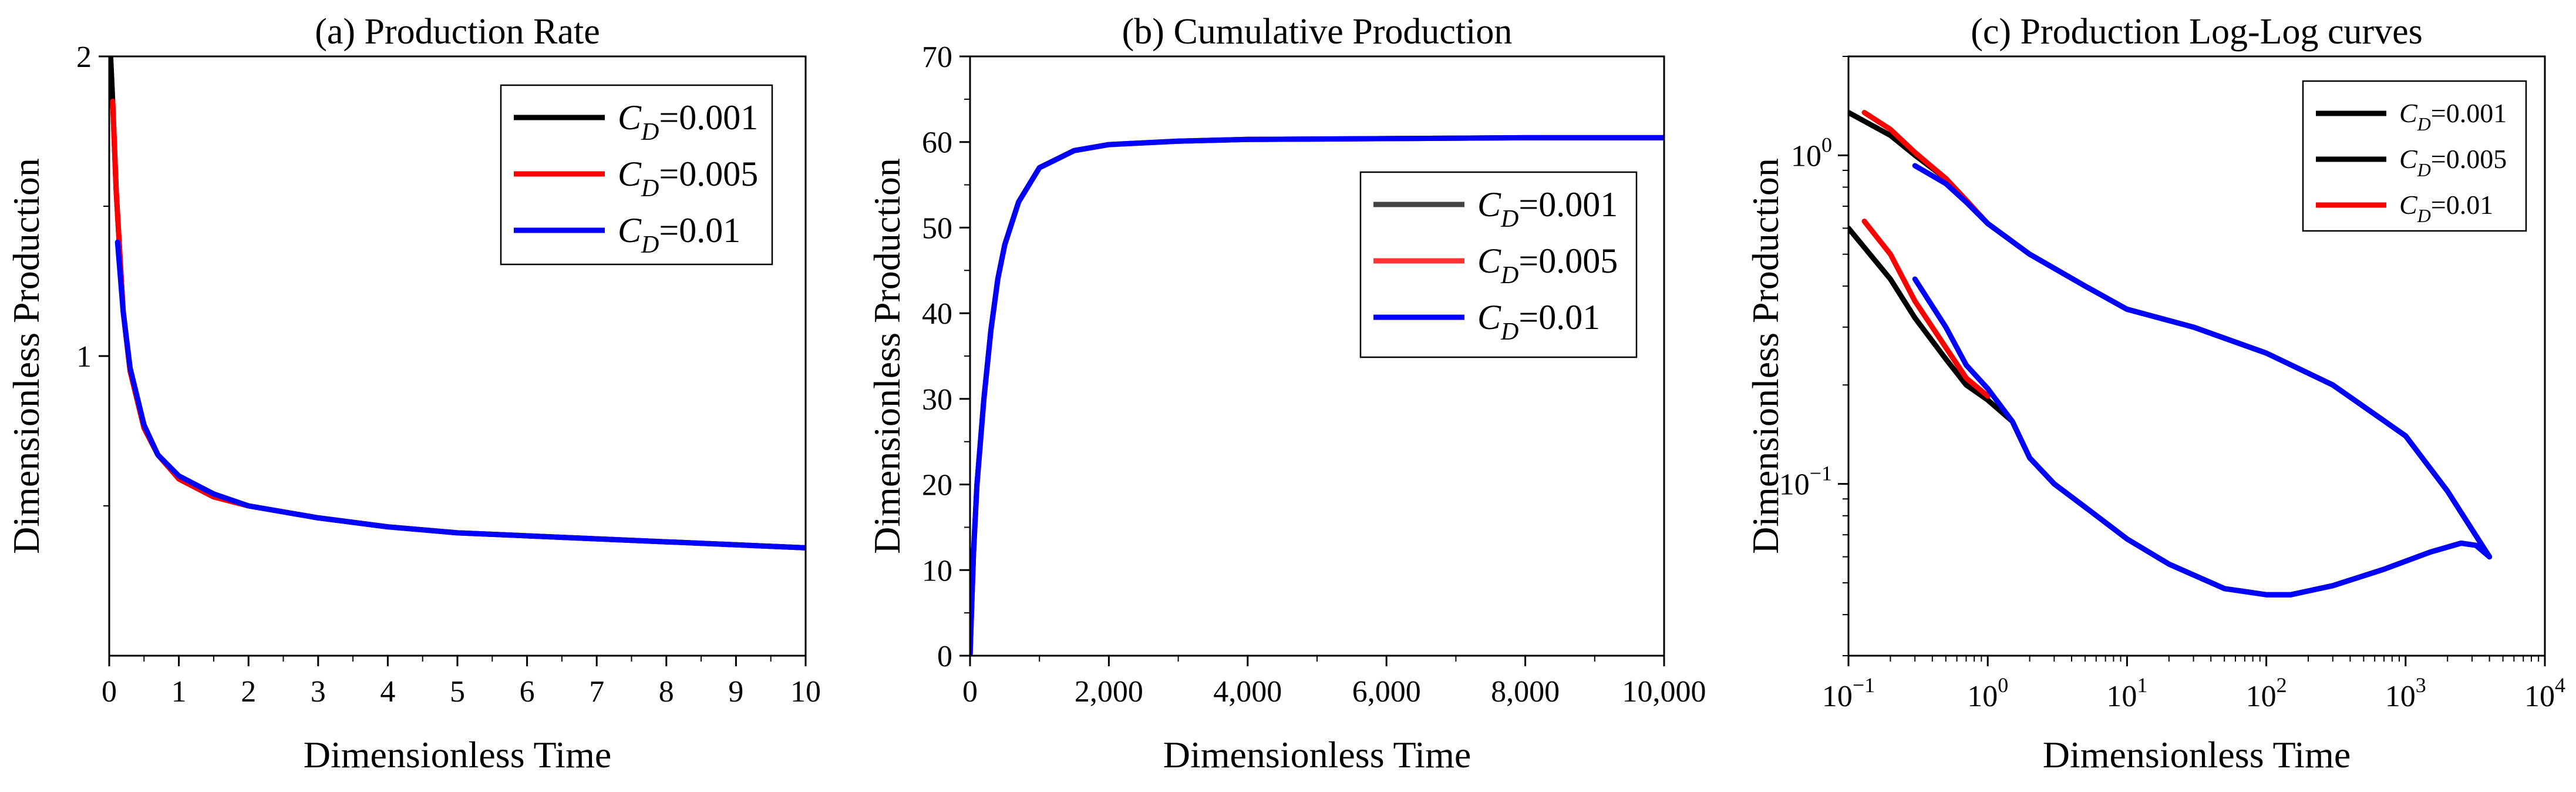  Describe the element at coordinates (457, 692) in the screenshot. I see `x-tick-label: 5` at that location.